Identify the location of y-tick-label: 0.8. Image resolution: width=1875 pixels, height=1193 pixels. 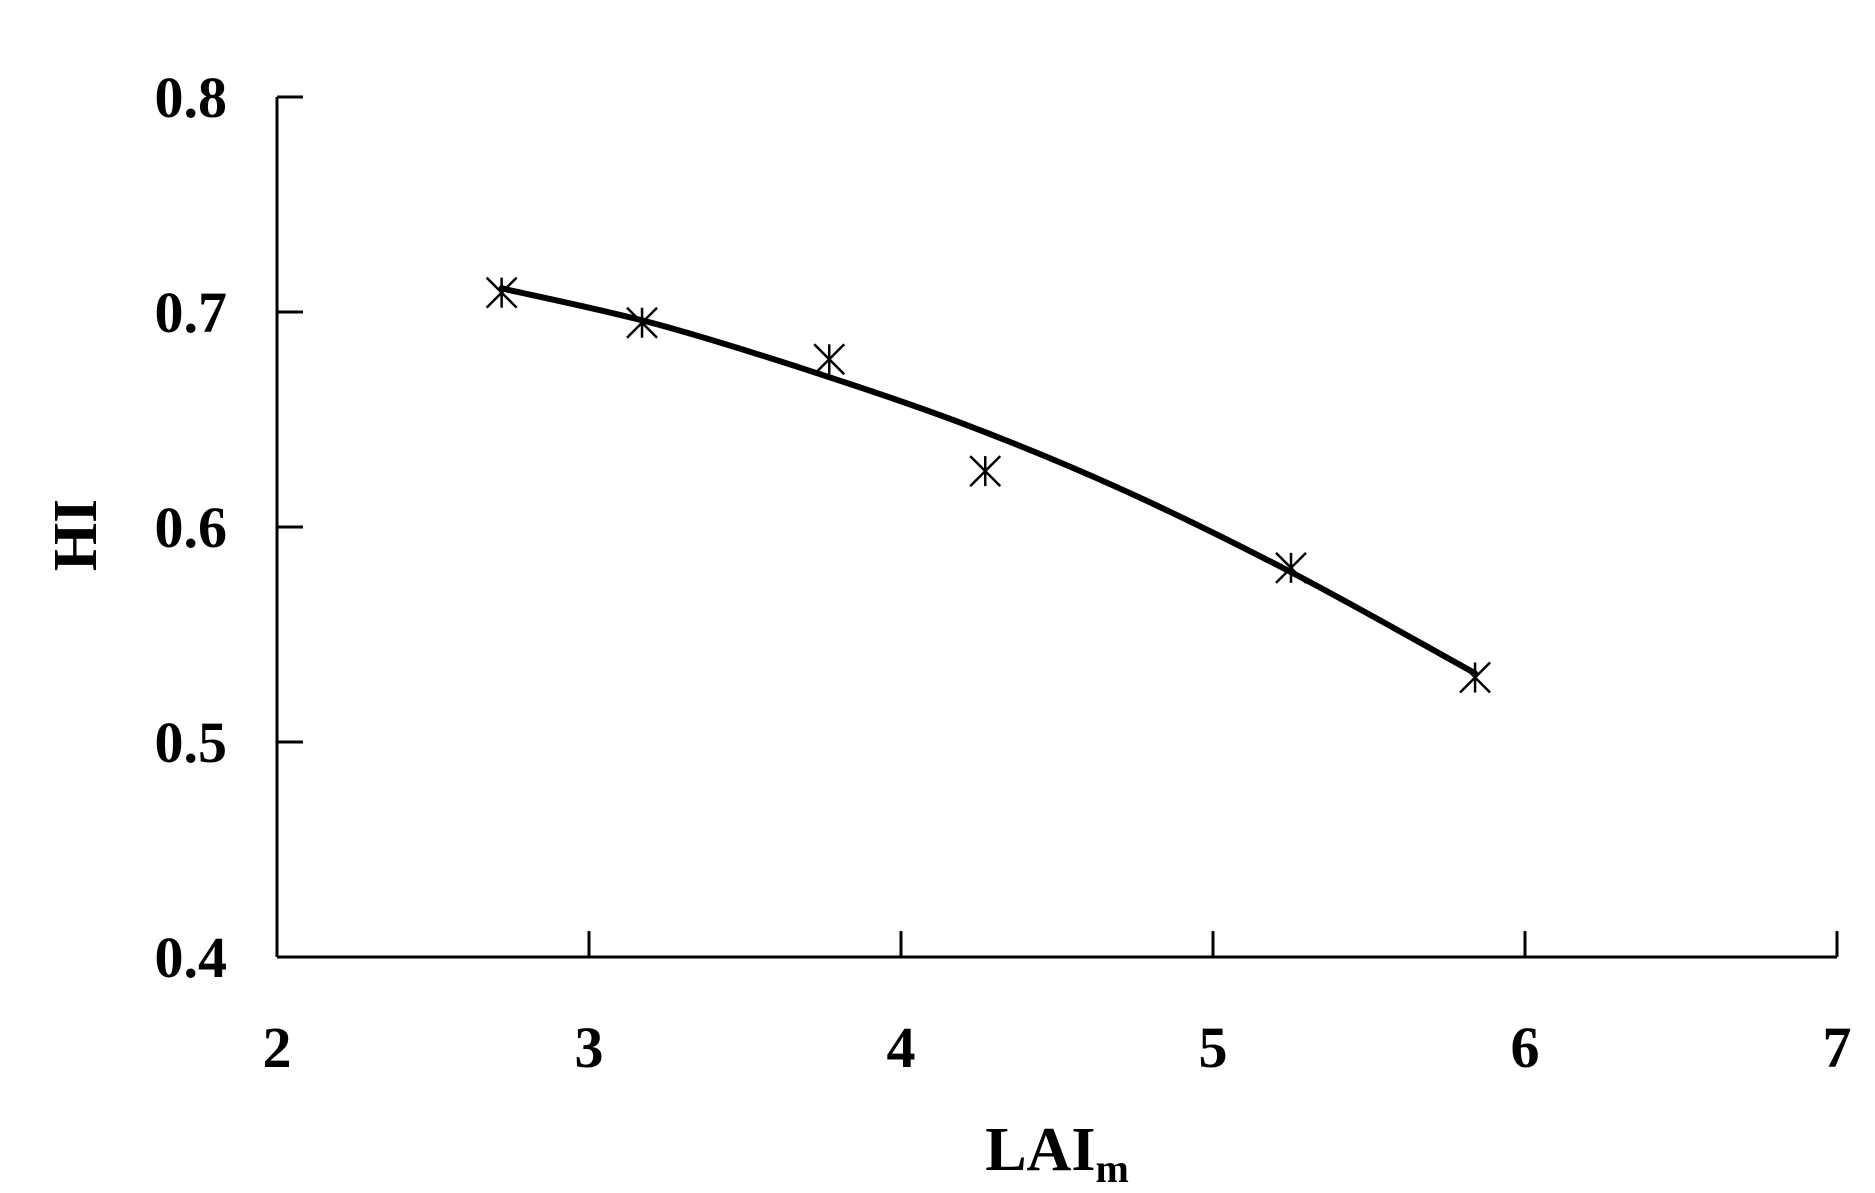
(191, 97).